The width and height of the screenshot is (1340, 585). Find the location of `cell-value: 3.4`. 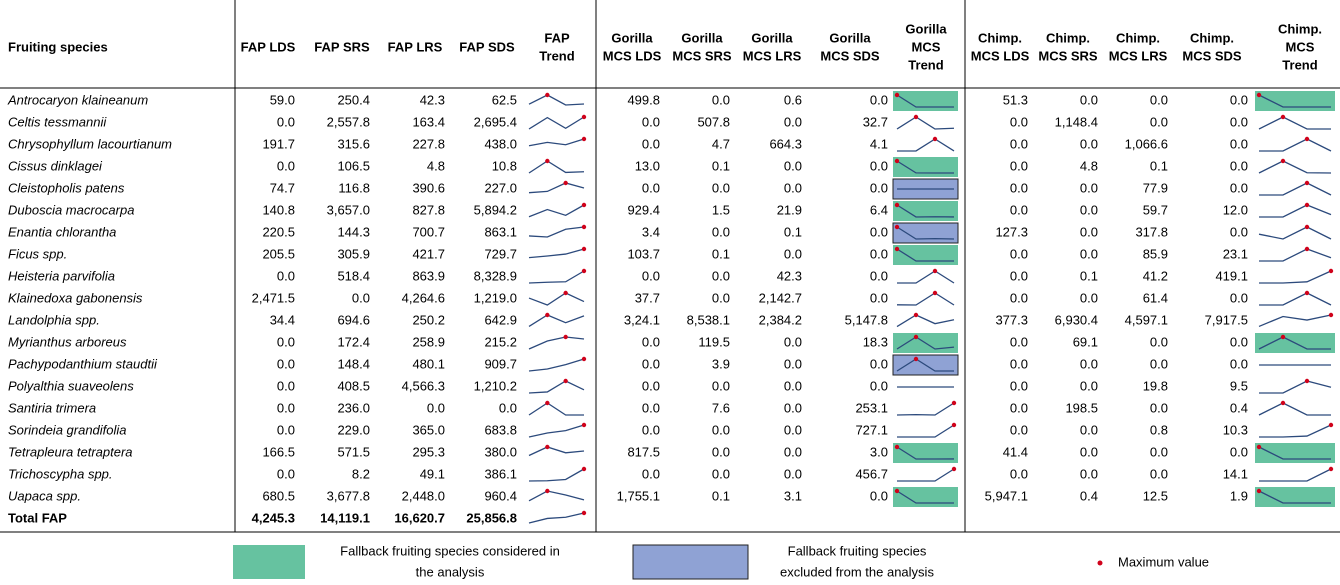

cell-value: 3.4 is located at coordinates (651, 231).